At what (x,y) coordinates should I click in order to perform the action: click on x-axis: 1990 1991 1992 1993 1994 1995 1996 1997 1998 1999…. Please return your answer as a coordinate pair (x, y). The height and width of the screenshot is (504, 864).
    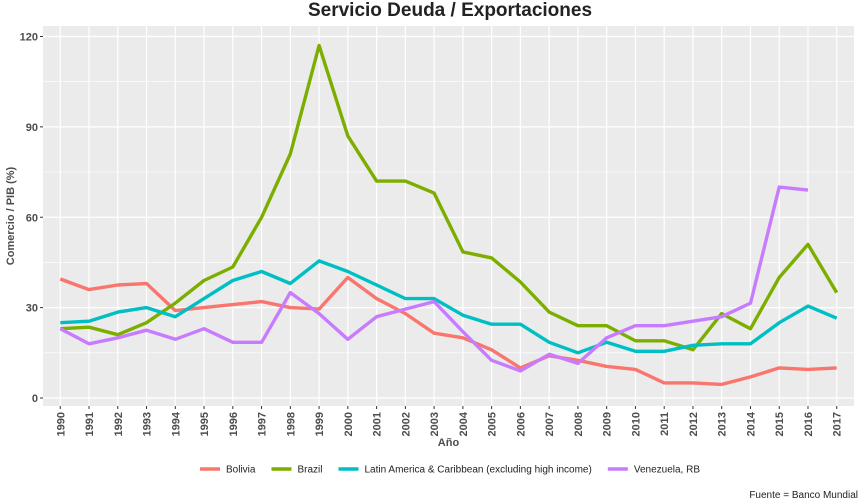
    Looking at the image, I should click on (449, 421).